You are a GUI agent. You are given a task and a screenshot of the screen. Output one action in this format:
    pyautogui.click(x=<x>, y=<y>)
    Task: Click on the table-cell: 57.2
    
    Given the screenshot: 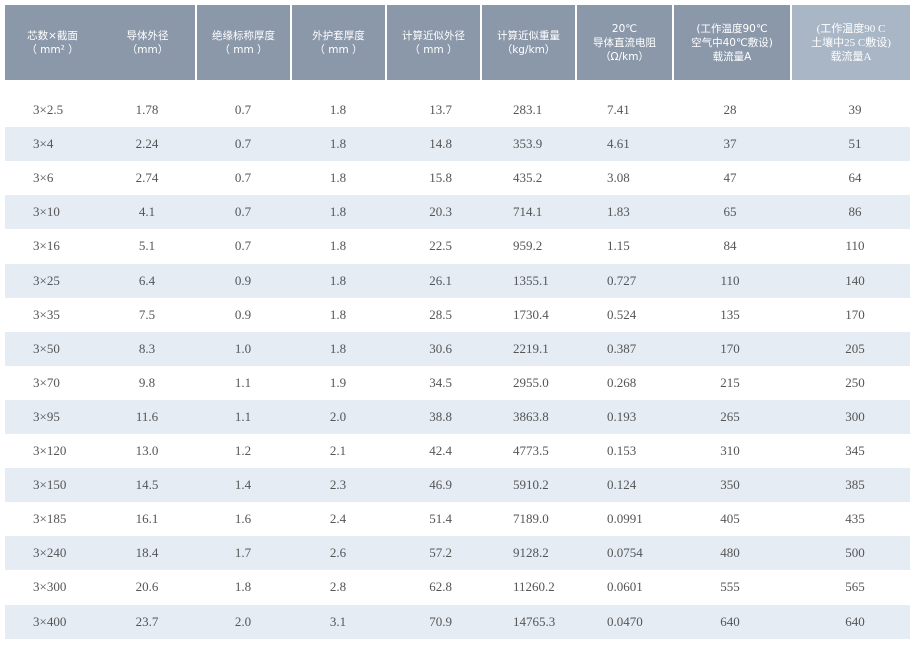 What is the action you would take?
    pyautogui.click(x=440, y=553)
    